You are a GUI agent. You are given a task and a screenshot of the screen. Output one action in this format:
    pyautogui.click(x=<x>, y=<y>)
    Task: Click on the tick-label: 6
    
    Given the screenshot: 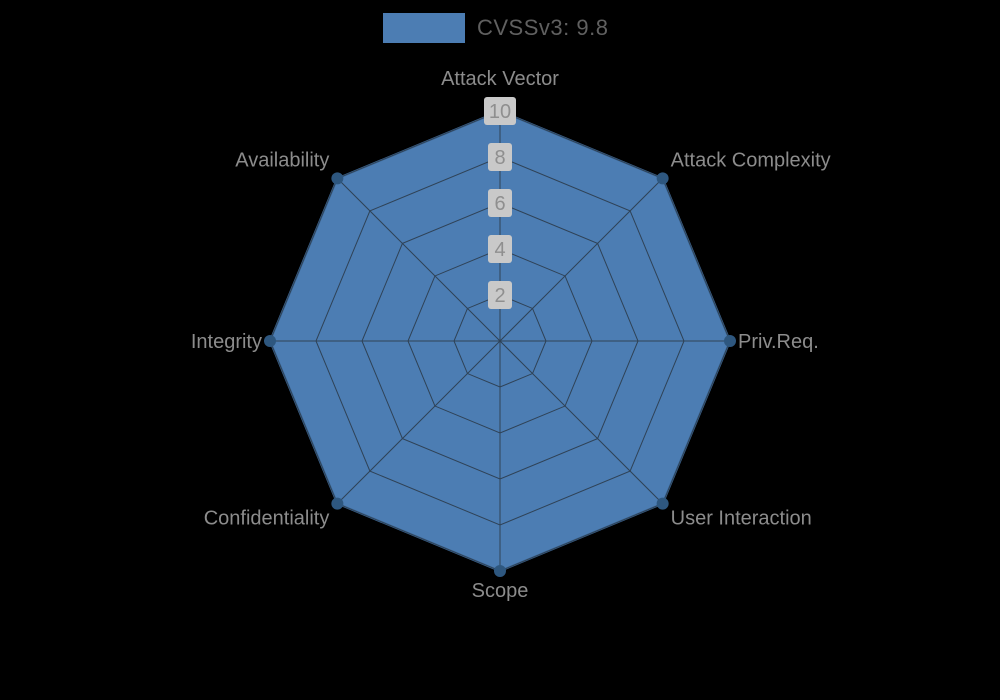 What is the action you would take?
    pyautogui.click(x=499, y=204)
    